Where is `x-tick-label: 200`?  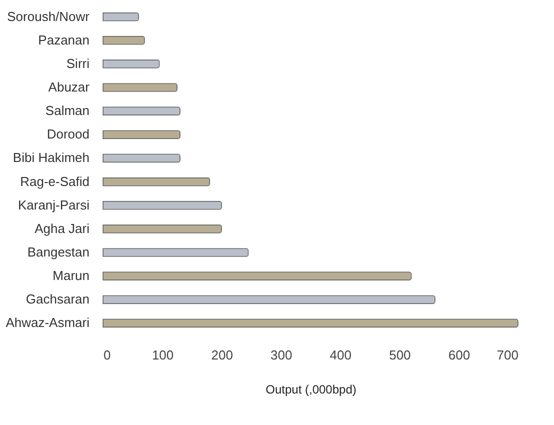 x-tick-label: 200 is located at coordinates (222, 355).